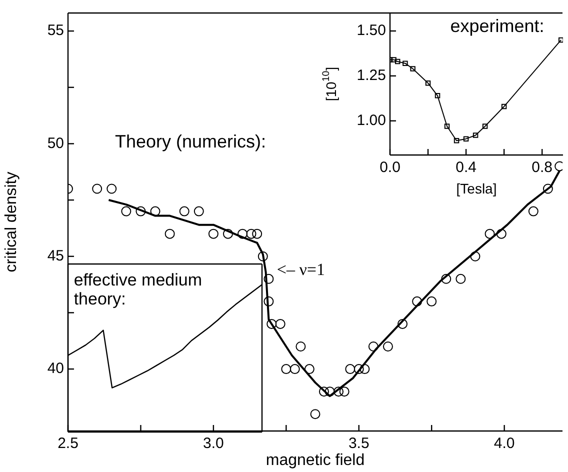  I want to click on y-tick-label: 50, so click(55, 143).